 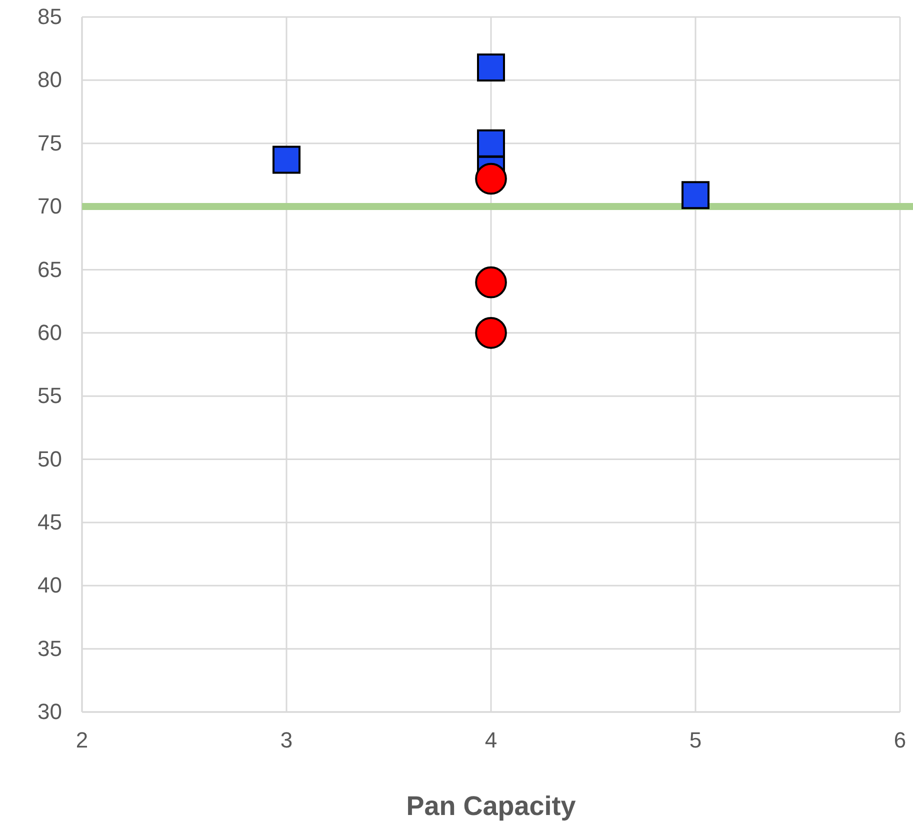 What do you see at coordinates (50, 332) in the screenshot?
I see `y-tick-label: 60` at bounding box center [50, 332].